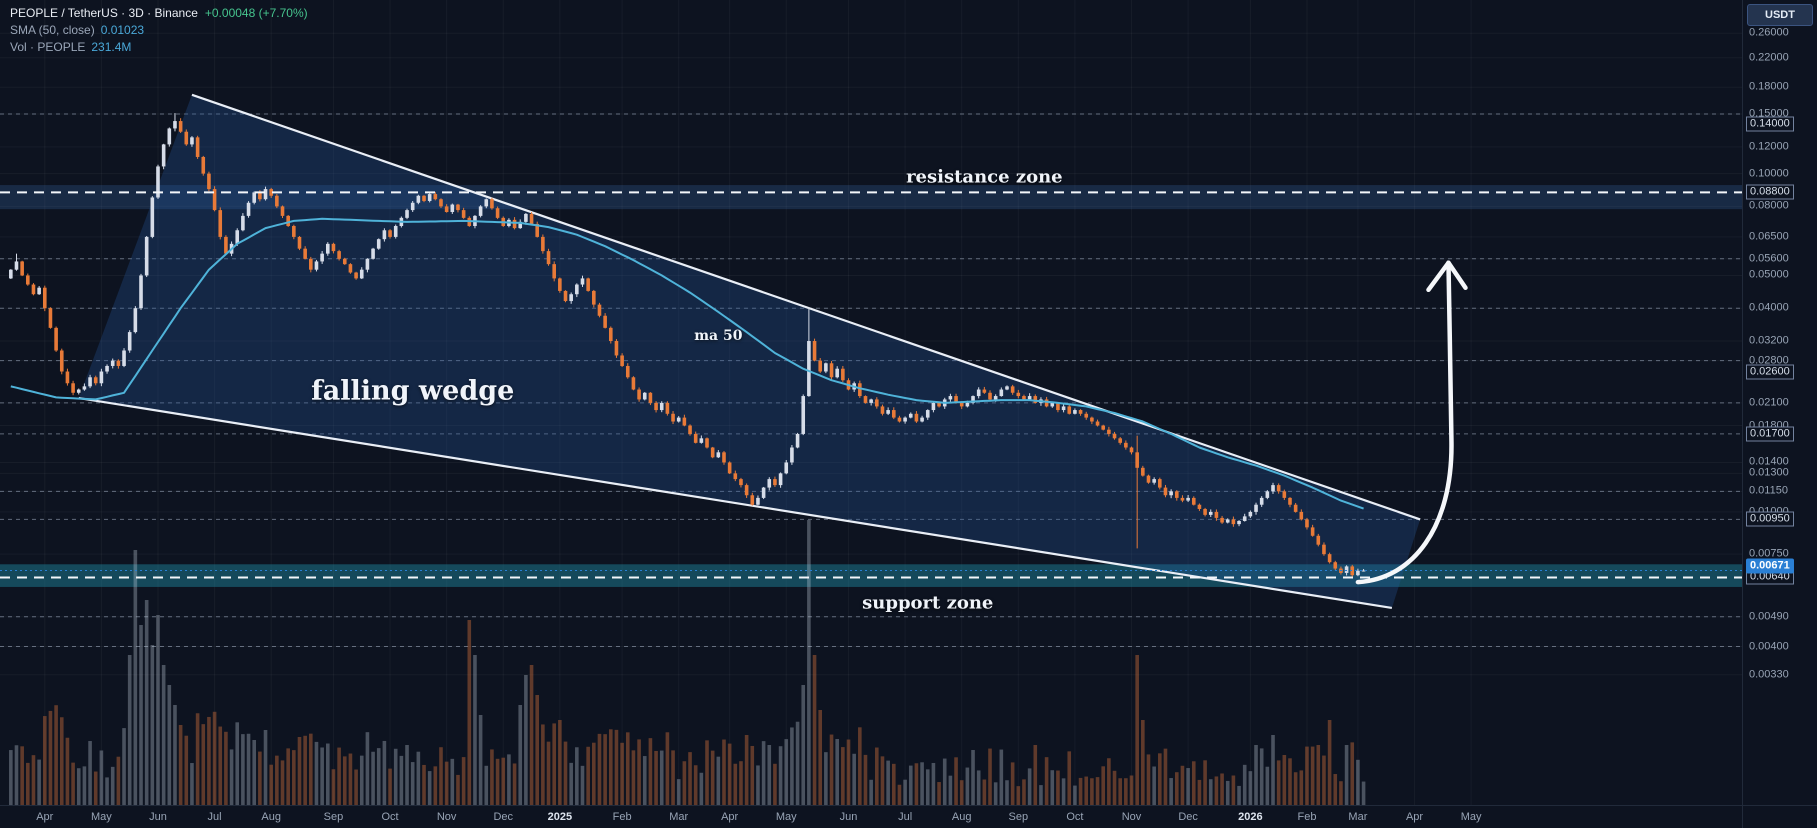 This screenshot has width=1817, height=828. I want to click on sma-label: SMA (50, close), so click(52, 30).